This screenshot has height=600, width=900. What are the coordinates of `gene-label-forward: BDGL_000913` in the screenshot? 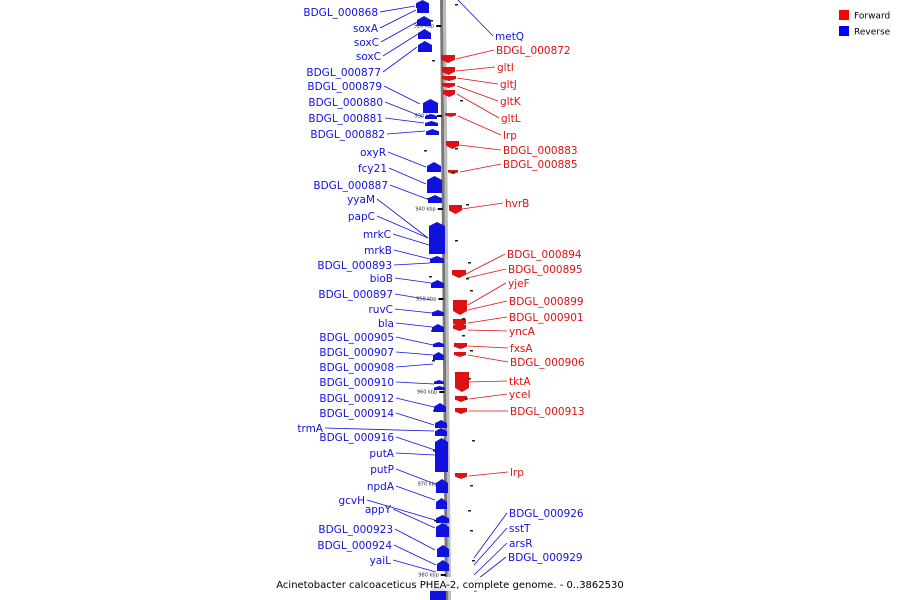 It's located at (547, 412).